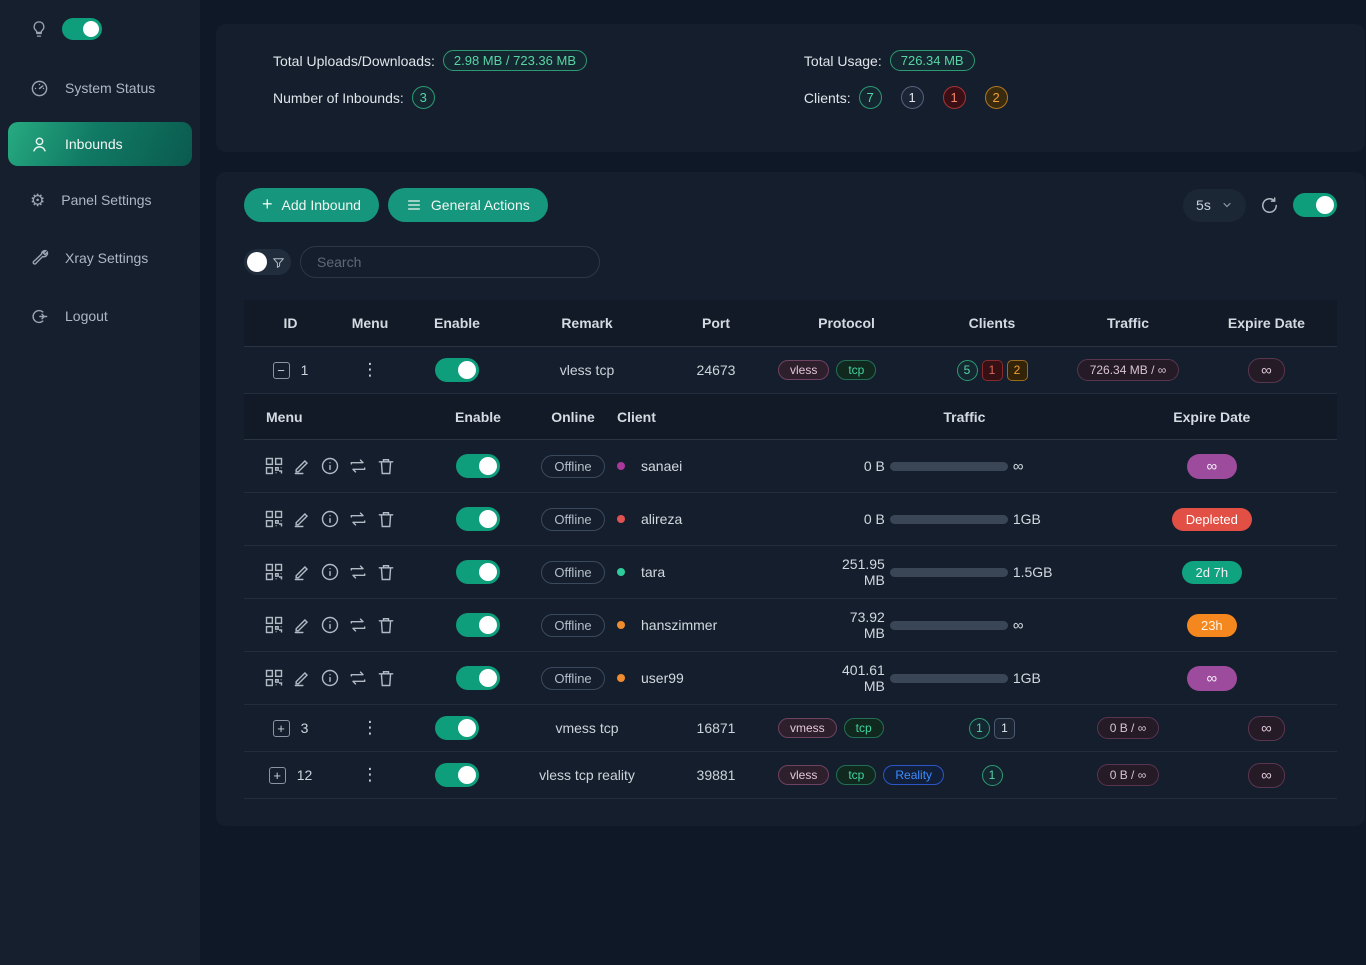  What do you see at coordinates (653, 572) in the screenshot?
I see `client-name: tara` at bounding box center [653, 572].